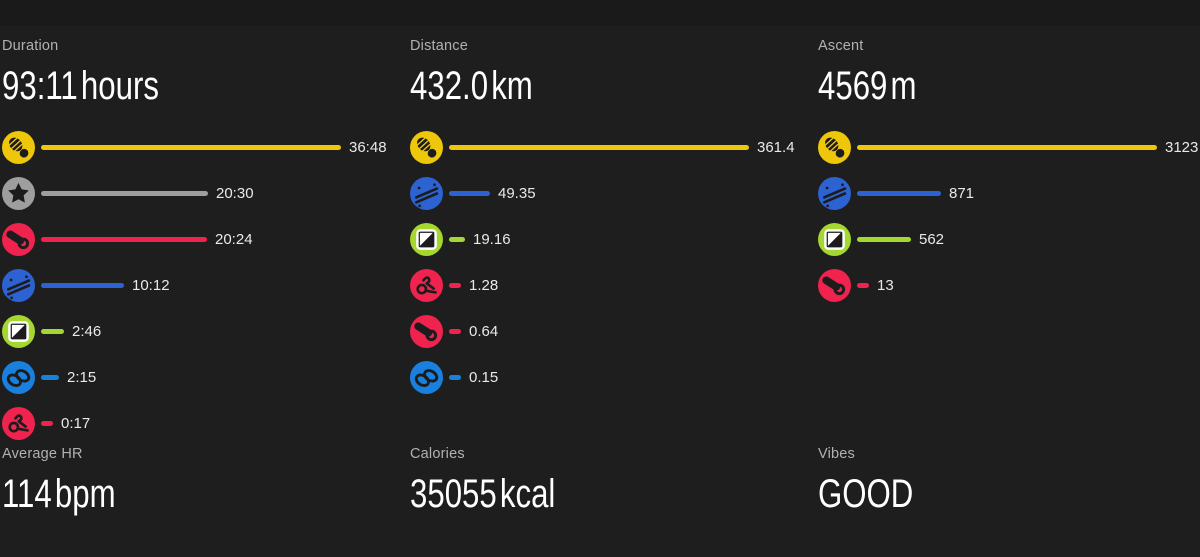  What do you see at coordinates (776, 147) in the screenshot?
I see `activity-value: 361.4` at bounding box center [776, 147].